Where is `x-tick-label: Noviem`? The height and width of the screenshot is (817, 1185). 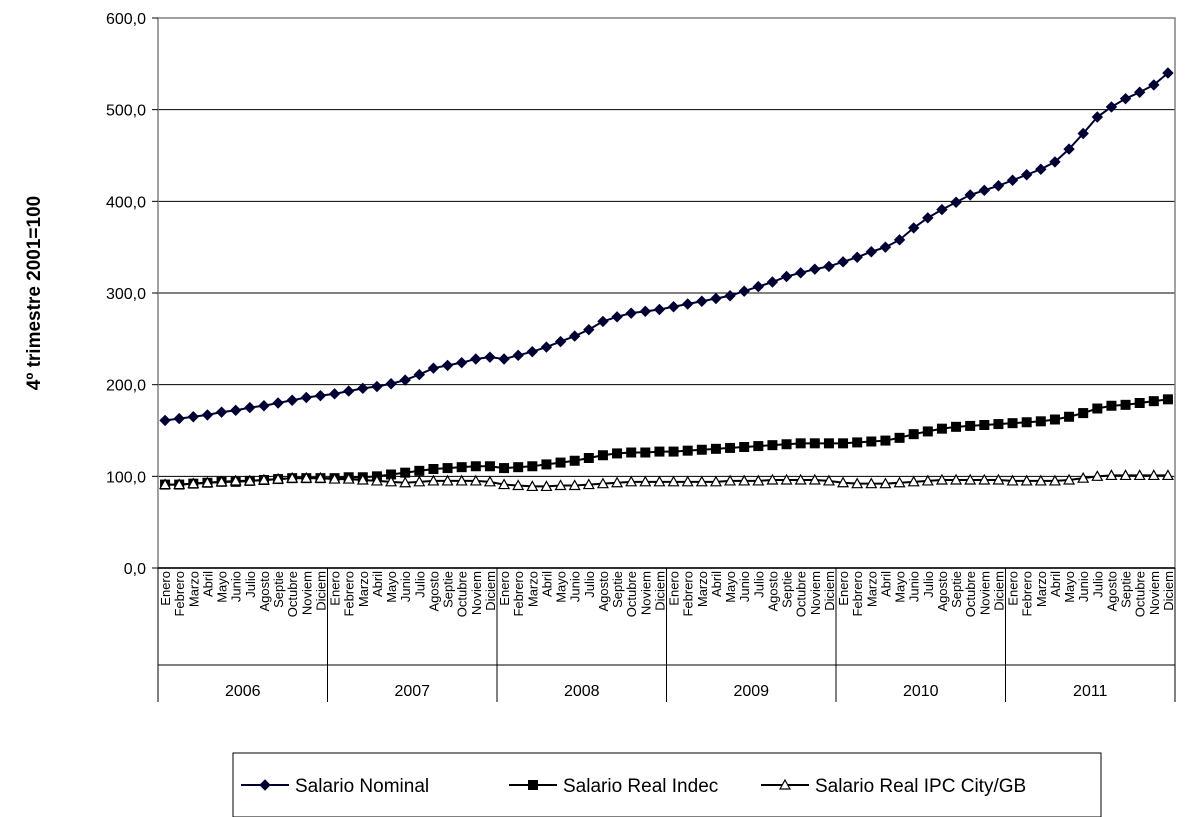 x-tick-label: Noviem is located at coordinates (476, 593).